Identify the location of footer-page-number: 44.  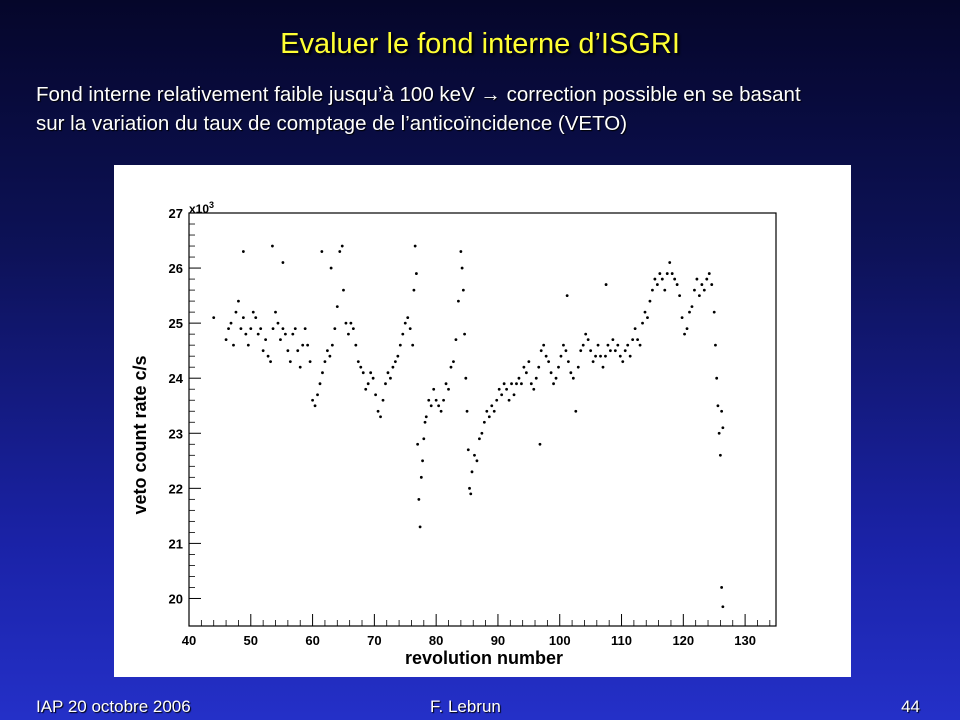
(910, 706).